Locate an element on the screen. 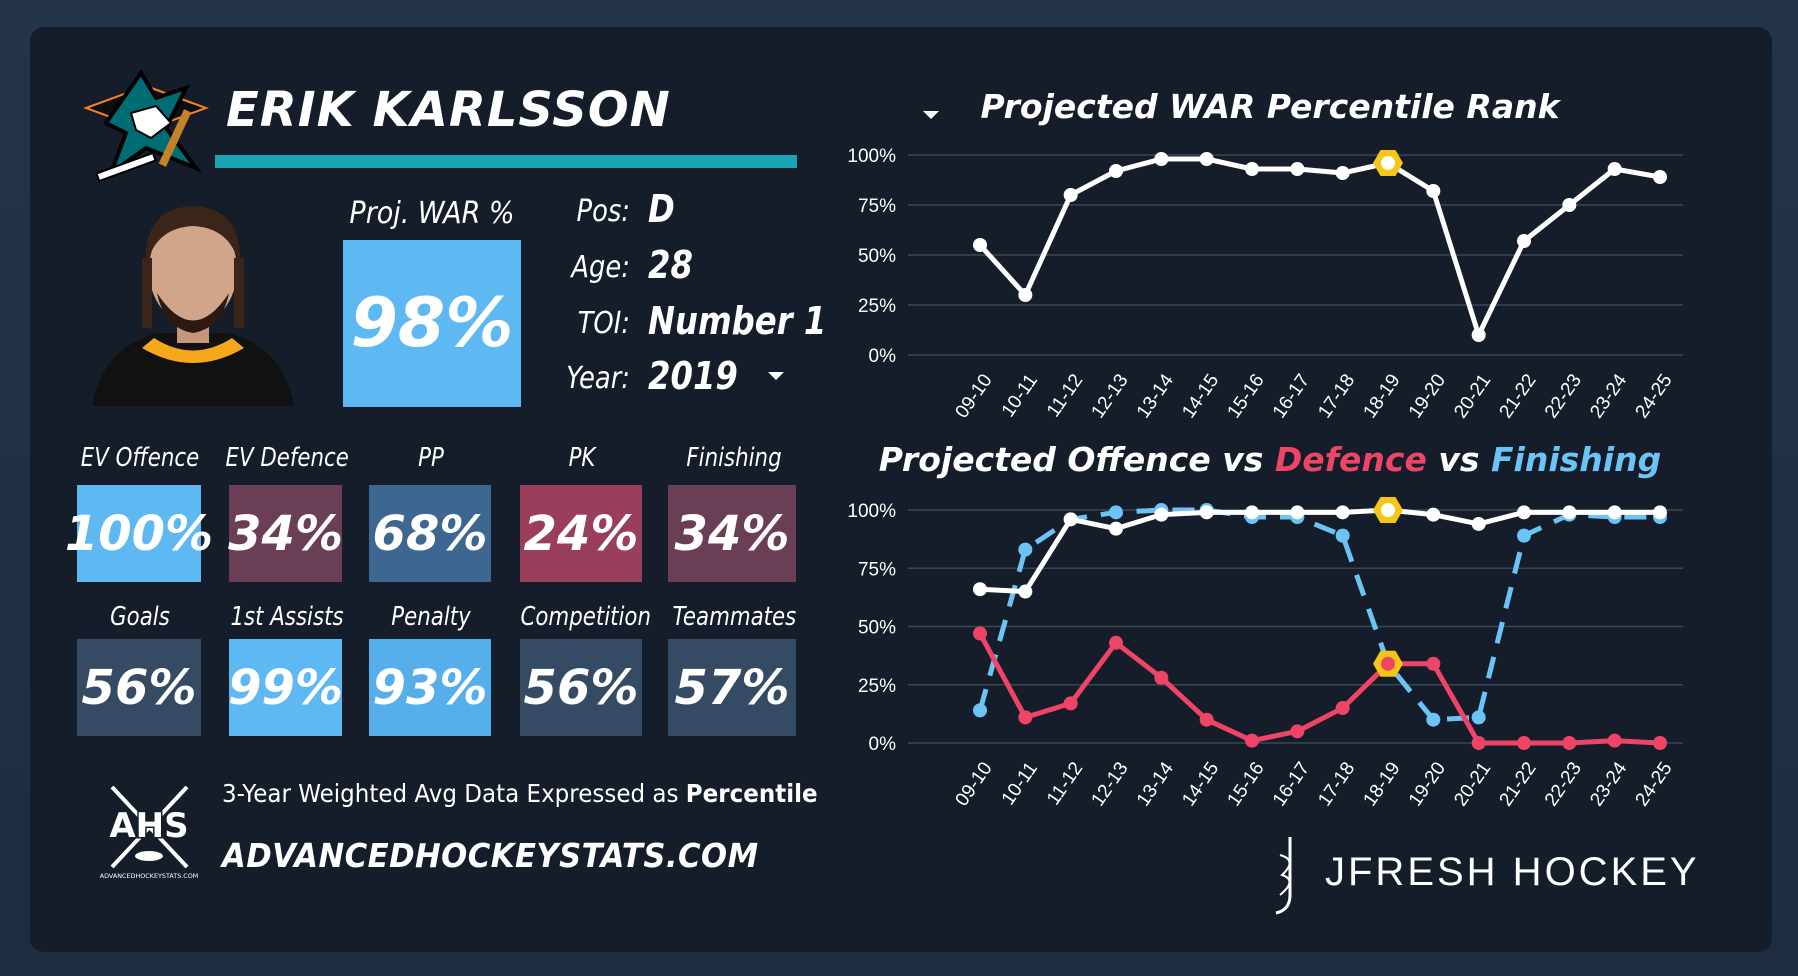  age-label: Age: is located at coordinates (600, 267).